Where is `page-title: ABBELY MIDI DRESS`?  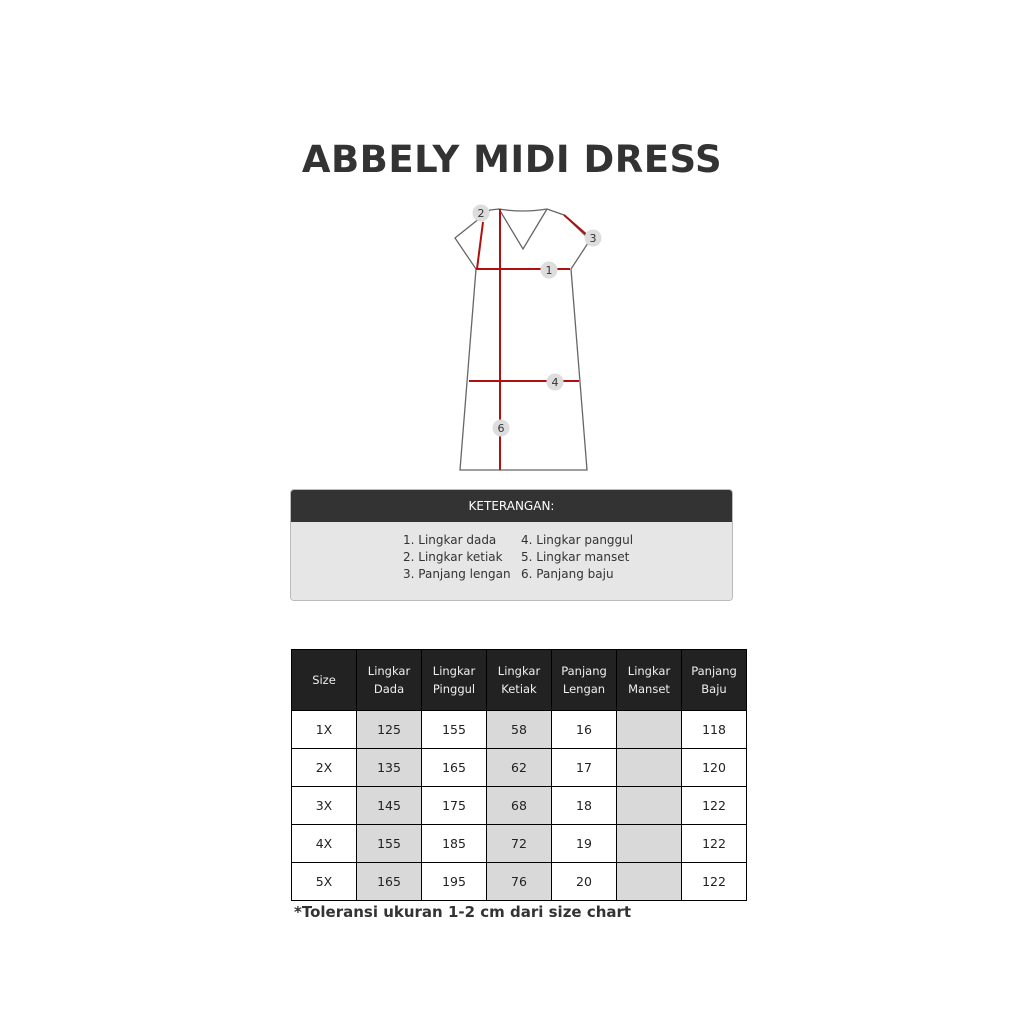 page-title: ABBELY MIDI DRESS is located at coordinates (512, 159).